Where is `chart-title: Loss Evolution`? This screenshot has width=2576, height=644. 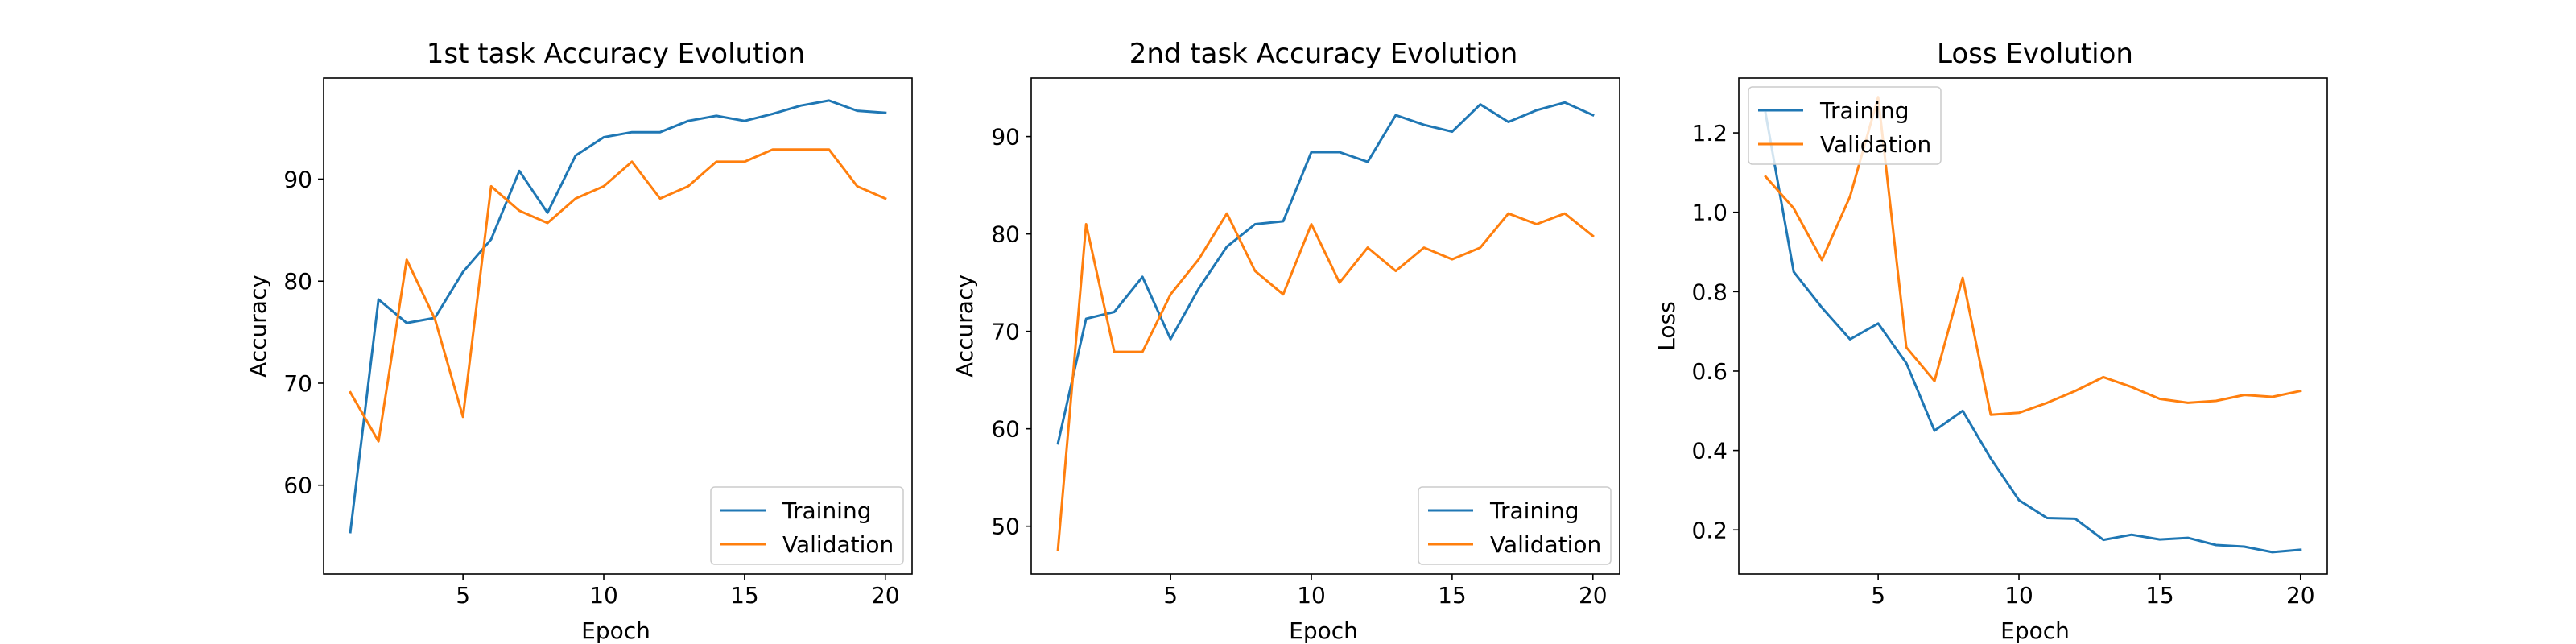 chart-title: Loss Evolution is located at coordinates (2035, 54).